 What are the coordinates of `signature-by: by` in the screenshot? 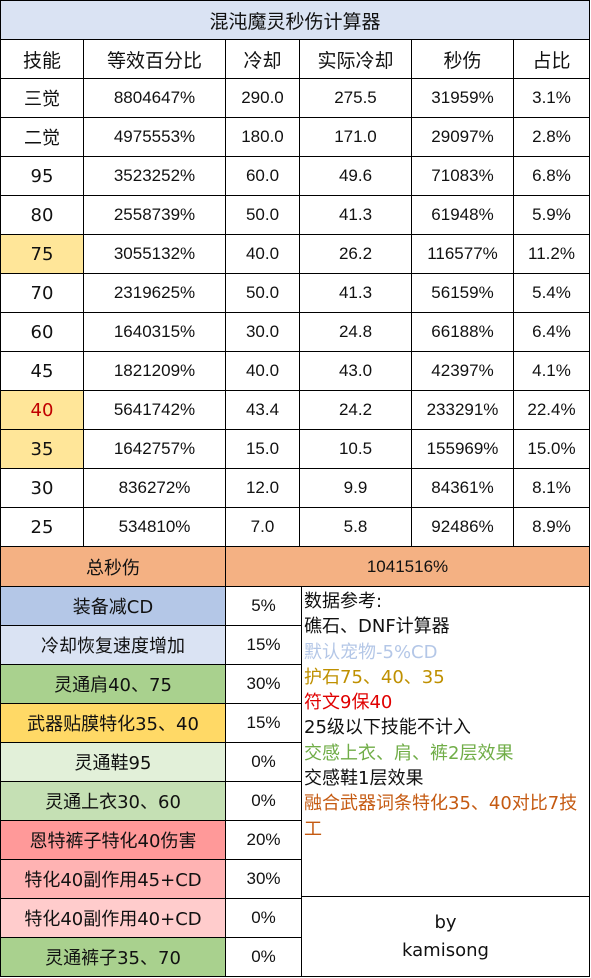 It's located at (445, 922).